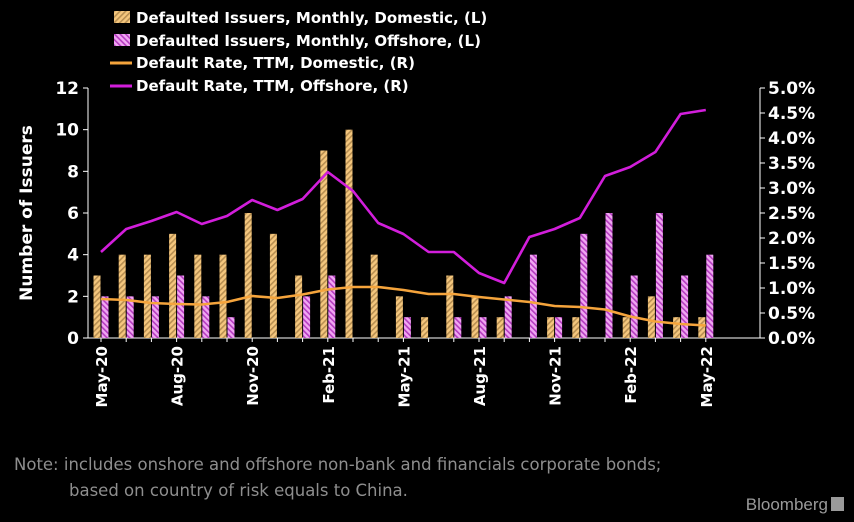 The width and height of the screenshot is (854, 522). Describe the element at coordinates (27, 213) in the screenshot. I see `y-axis-title: Number of Issuers` at that location.